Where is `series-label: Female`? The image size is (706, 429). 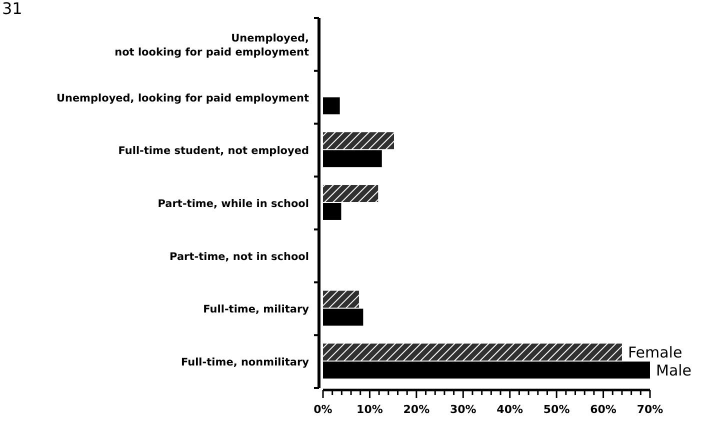 series-label: Female is located at coordinates (655, 353).